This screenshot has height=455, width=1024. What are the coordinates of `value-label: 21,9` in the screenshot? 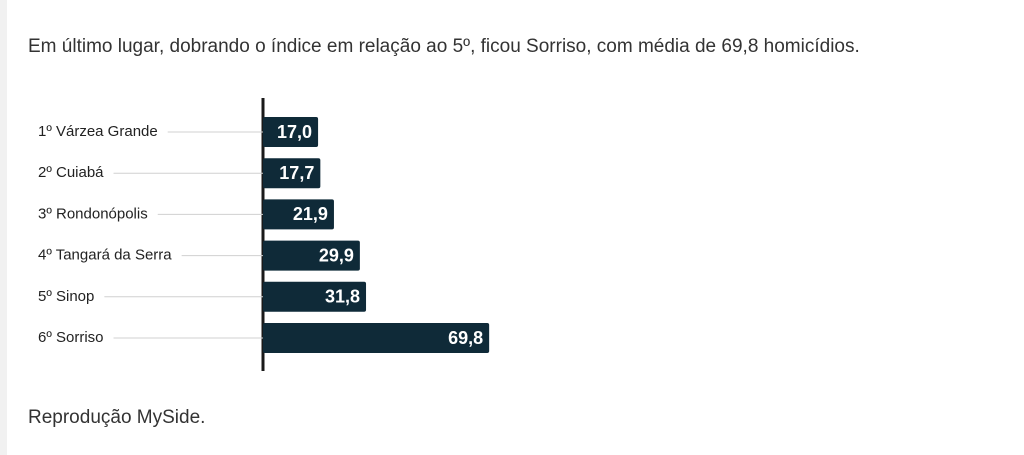 It's located at (310, 214).